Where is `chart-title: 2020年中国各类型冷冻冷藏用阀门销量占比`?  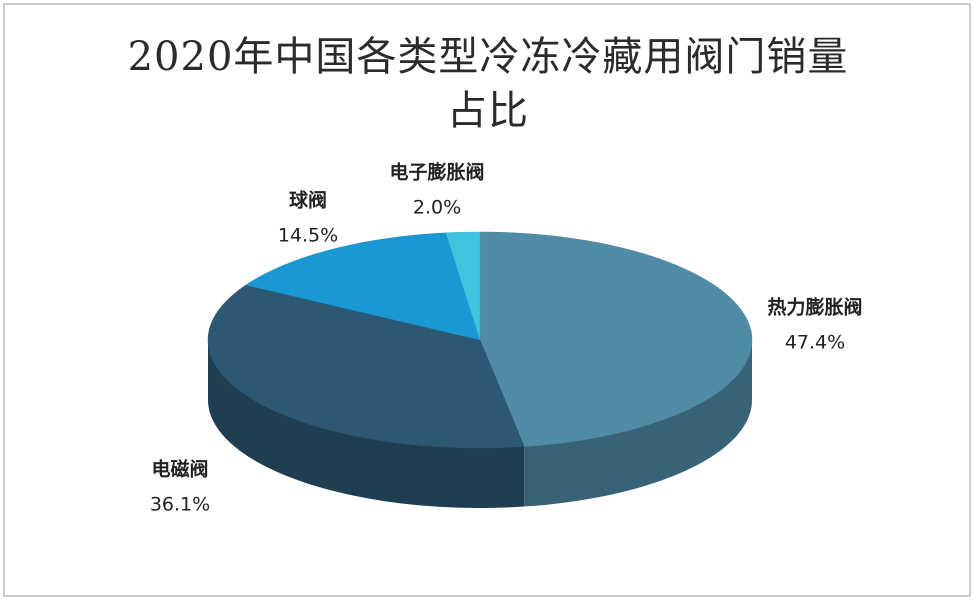
chart-title: 2020年中国各类型冷冻冷藏用阀门销量占比 is located at coordinates (488, 84).